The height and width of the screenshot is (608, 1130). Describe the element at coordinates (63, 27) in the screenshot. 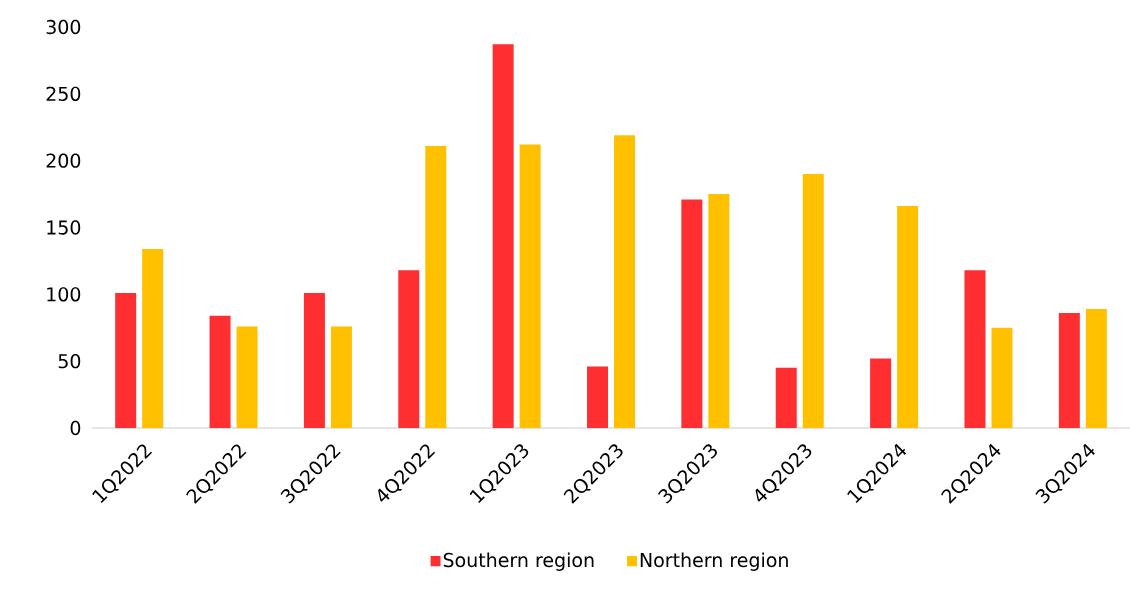

I see `y-tick-label: 300` at that location.